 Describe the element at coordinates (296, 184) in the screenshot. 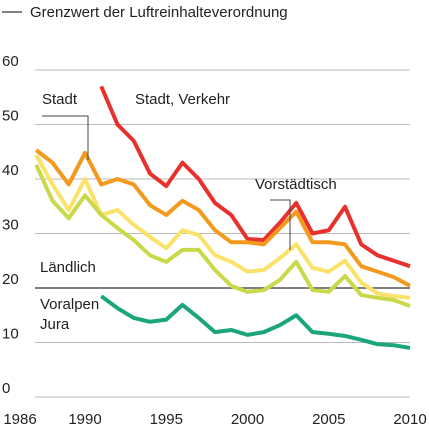

I see `series-label: Vorstädtisch` at that location.